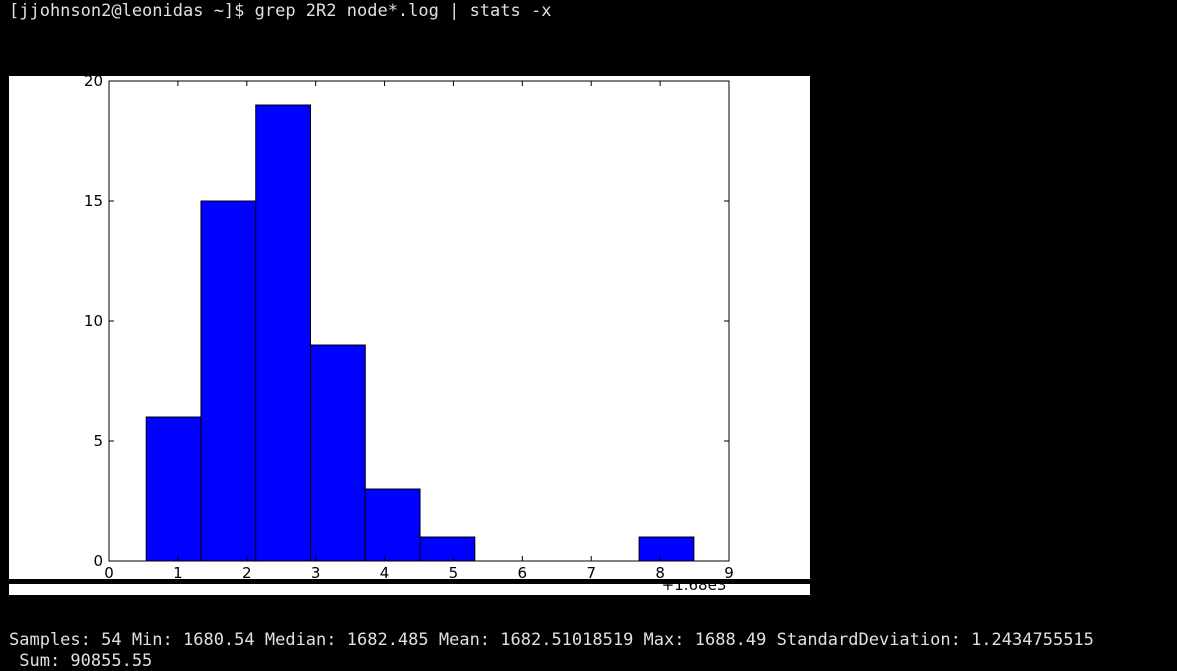  I want to click on y-tick-label-0: 0, so click(98, 561).